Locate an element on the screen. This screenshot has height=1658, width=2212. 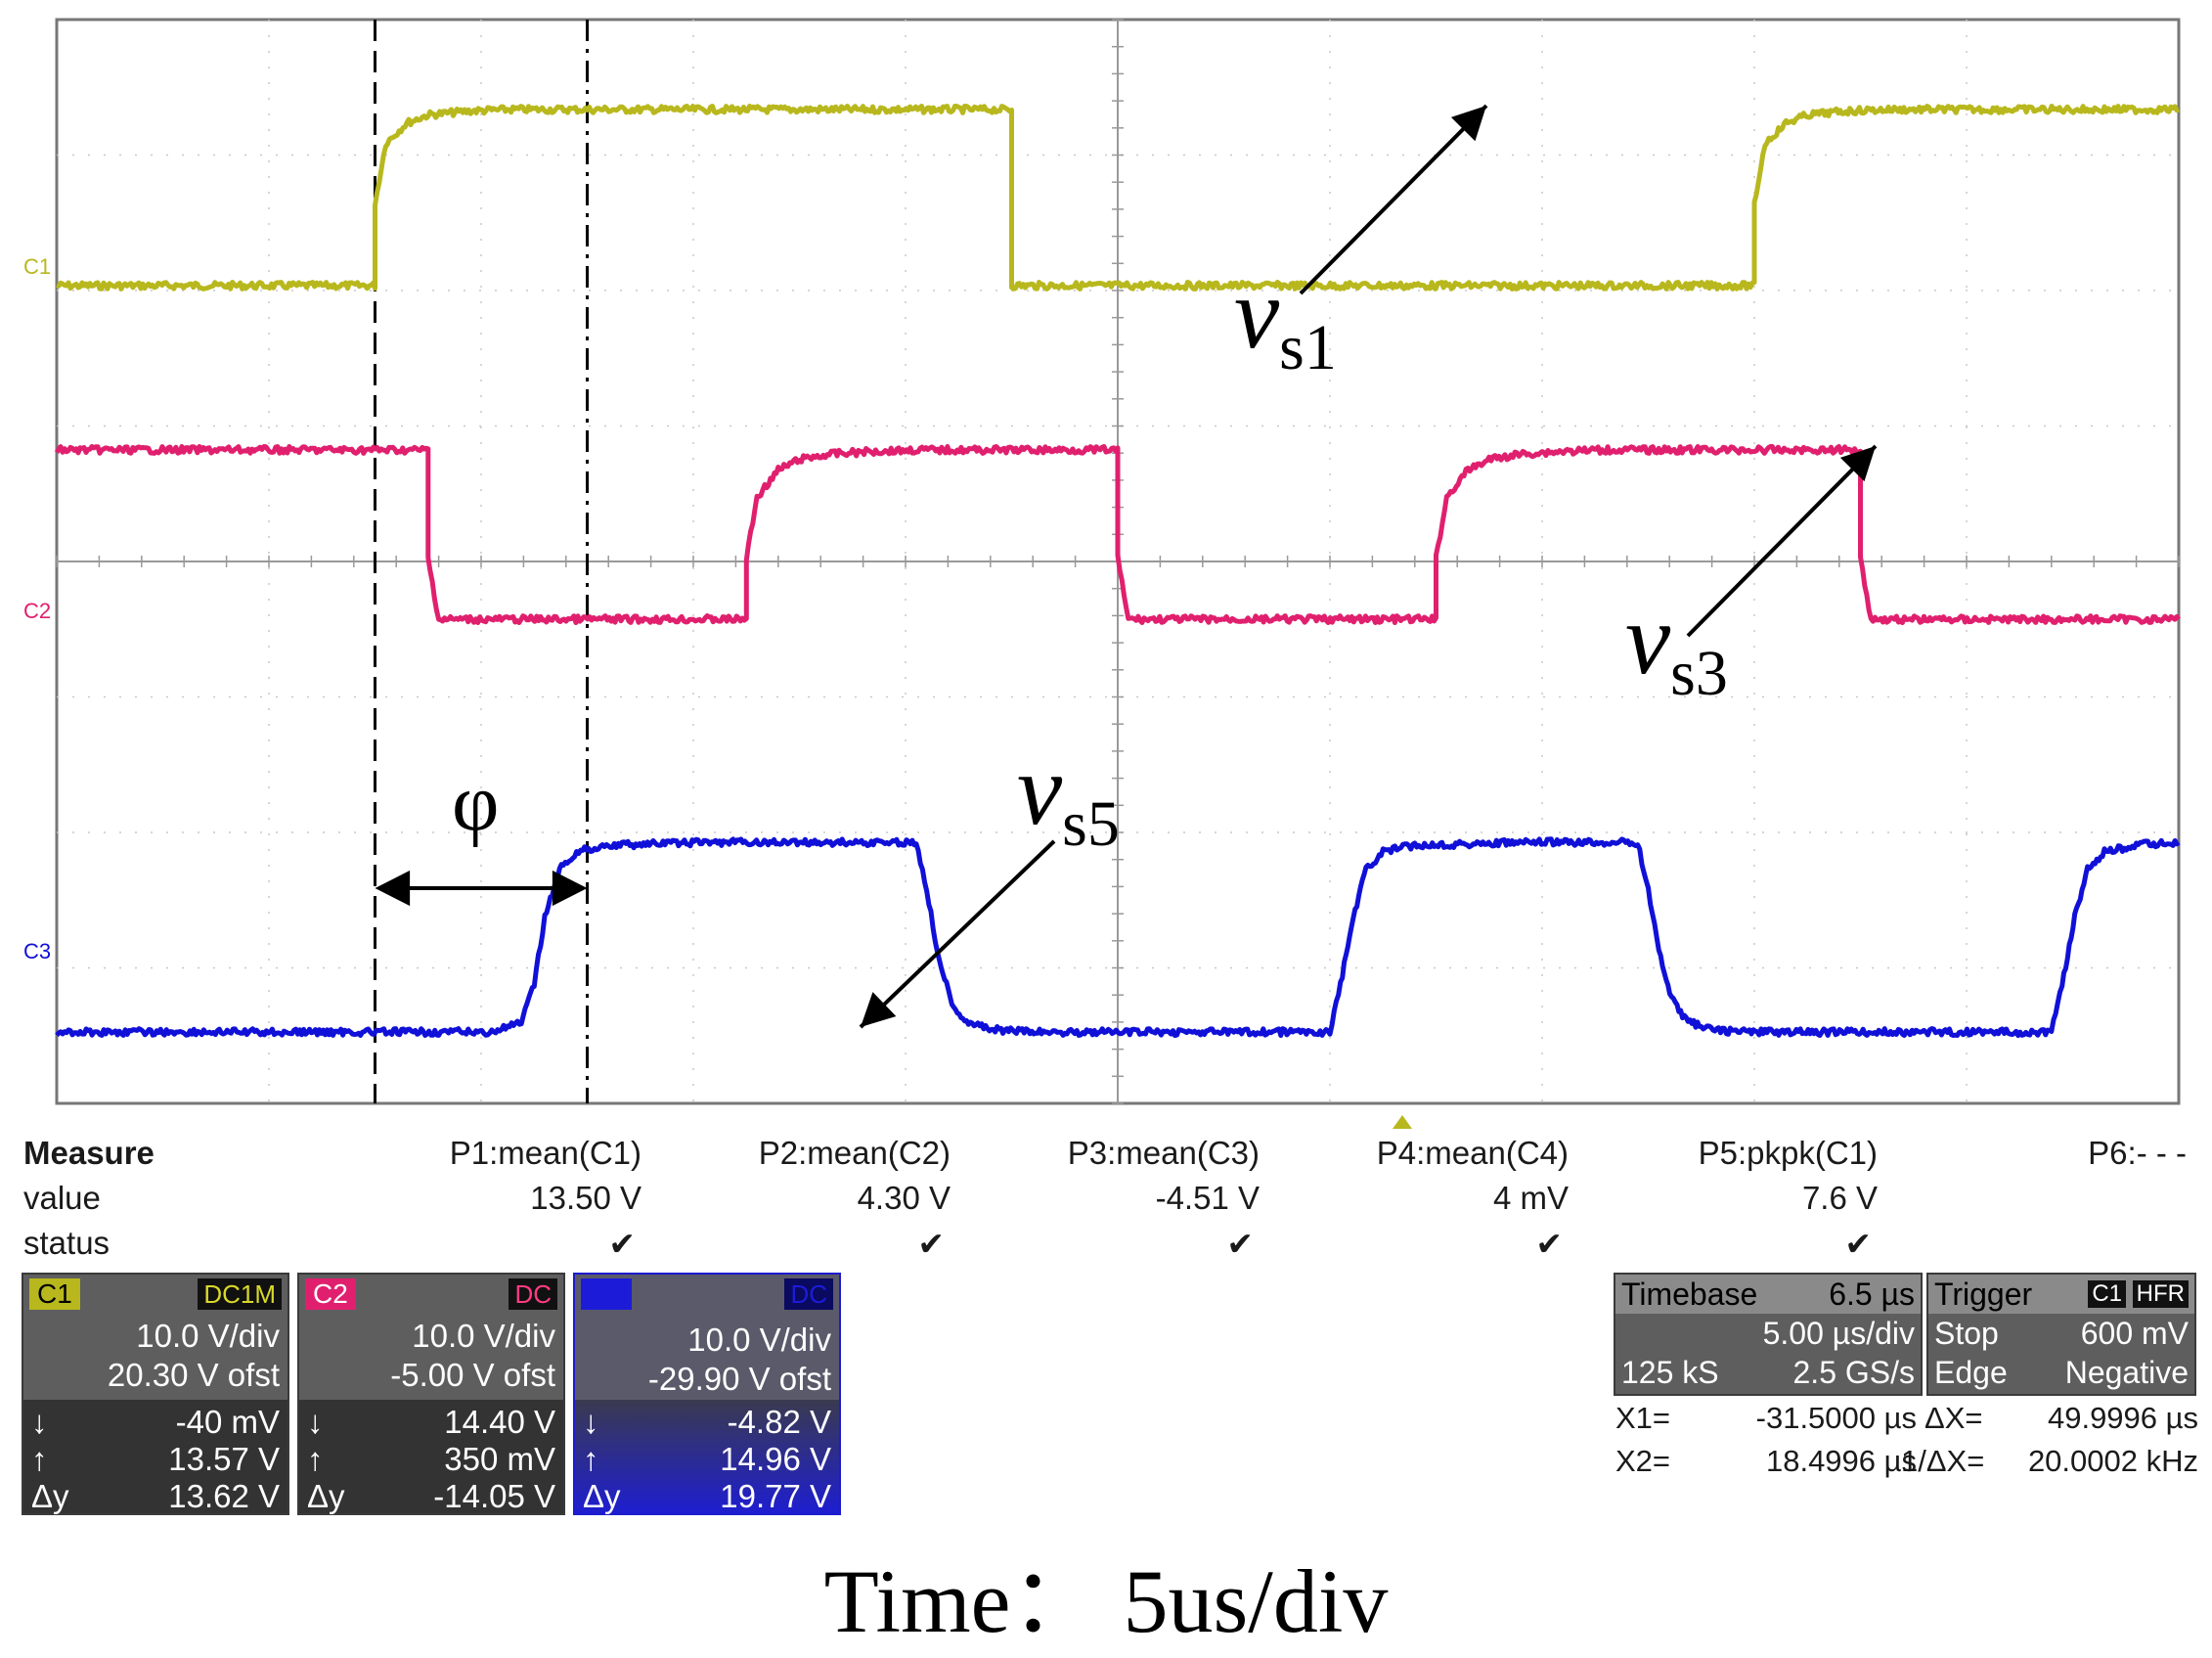
p5-value: 7.6 V is located at coordinates (1839, 1198).